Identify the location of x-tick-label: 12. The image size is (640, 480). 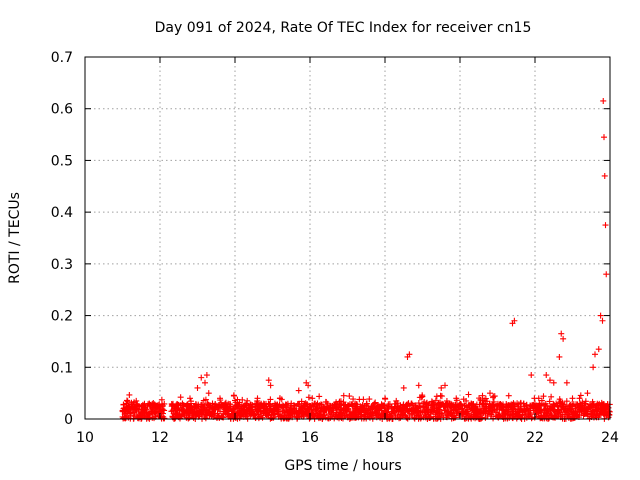
(160, 438).